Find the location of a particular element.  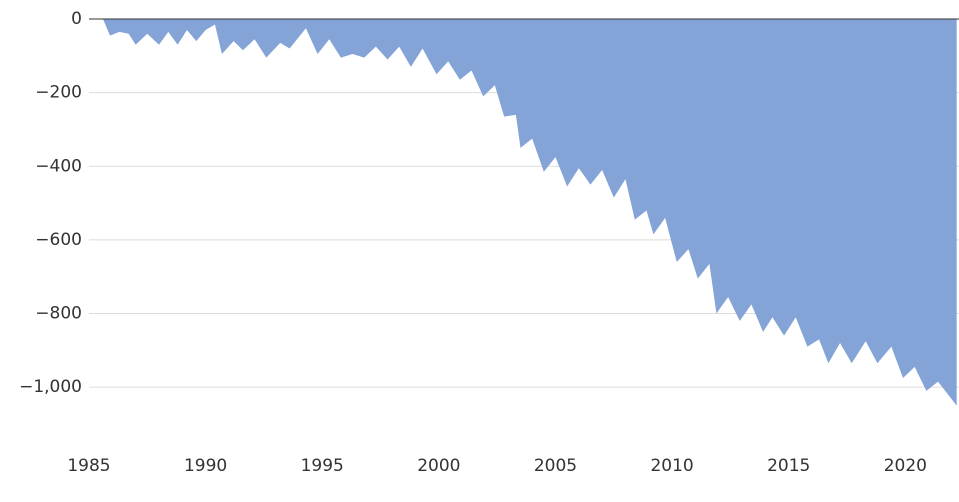

x-tick-label: 2010 is located at coordinates (671, 466).